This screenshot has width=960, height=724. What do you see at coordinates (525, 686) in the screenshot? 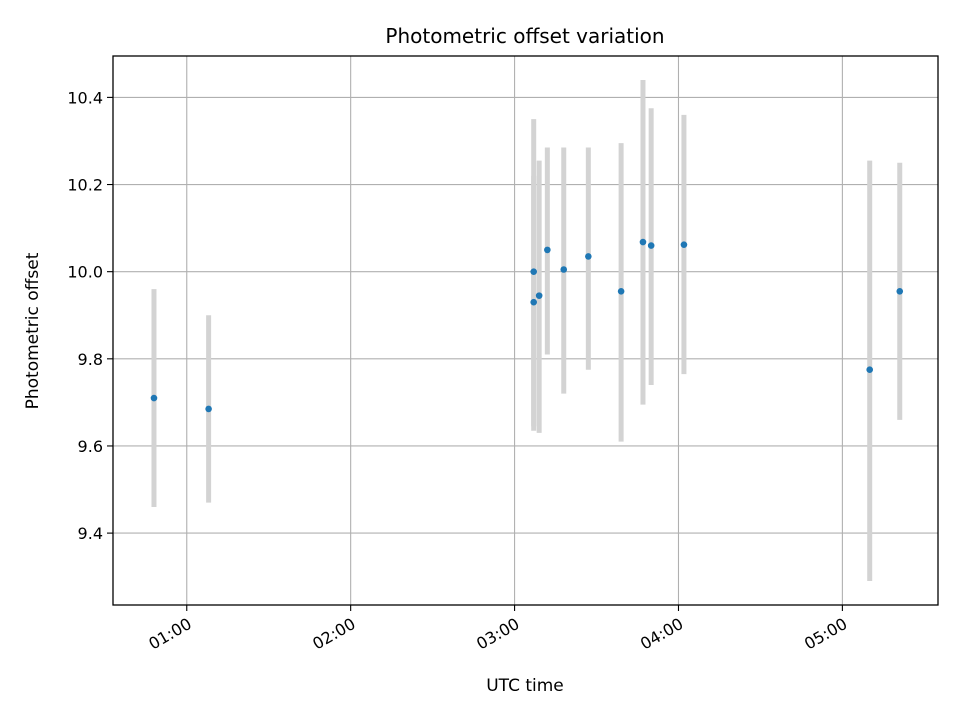
I see `x-axis-label: UTC time` at bounding box center [525, 686].